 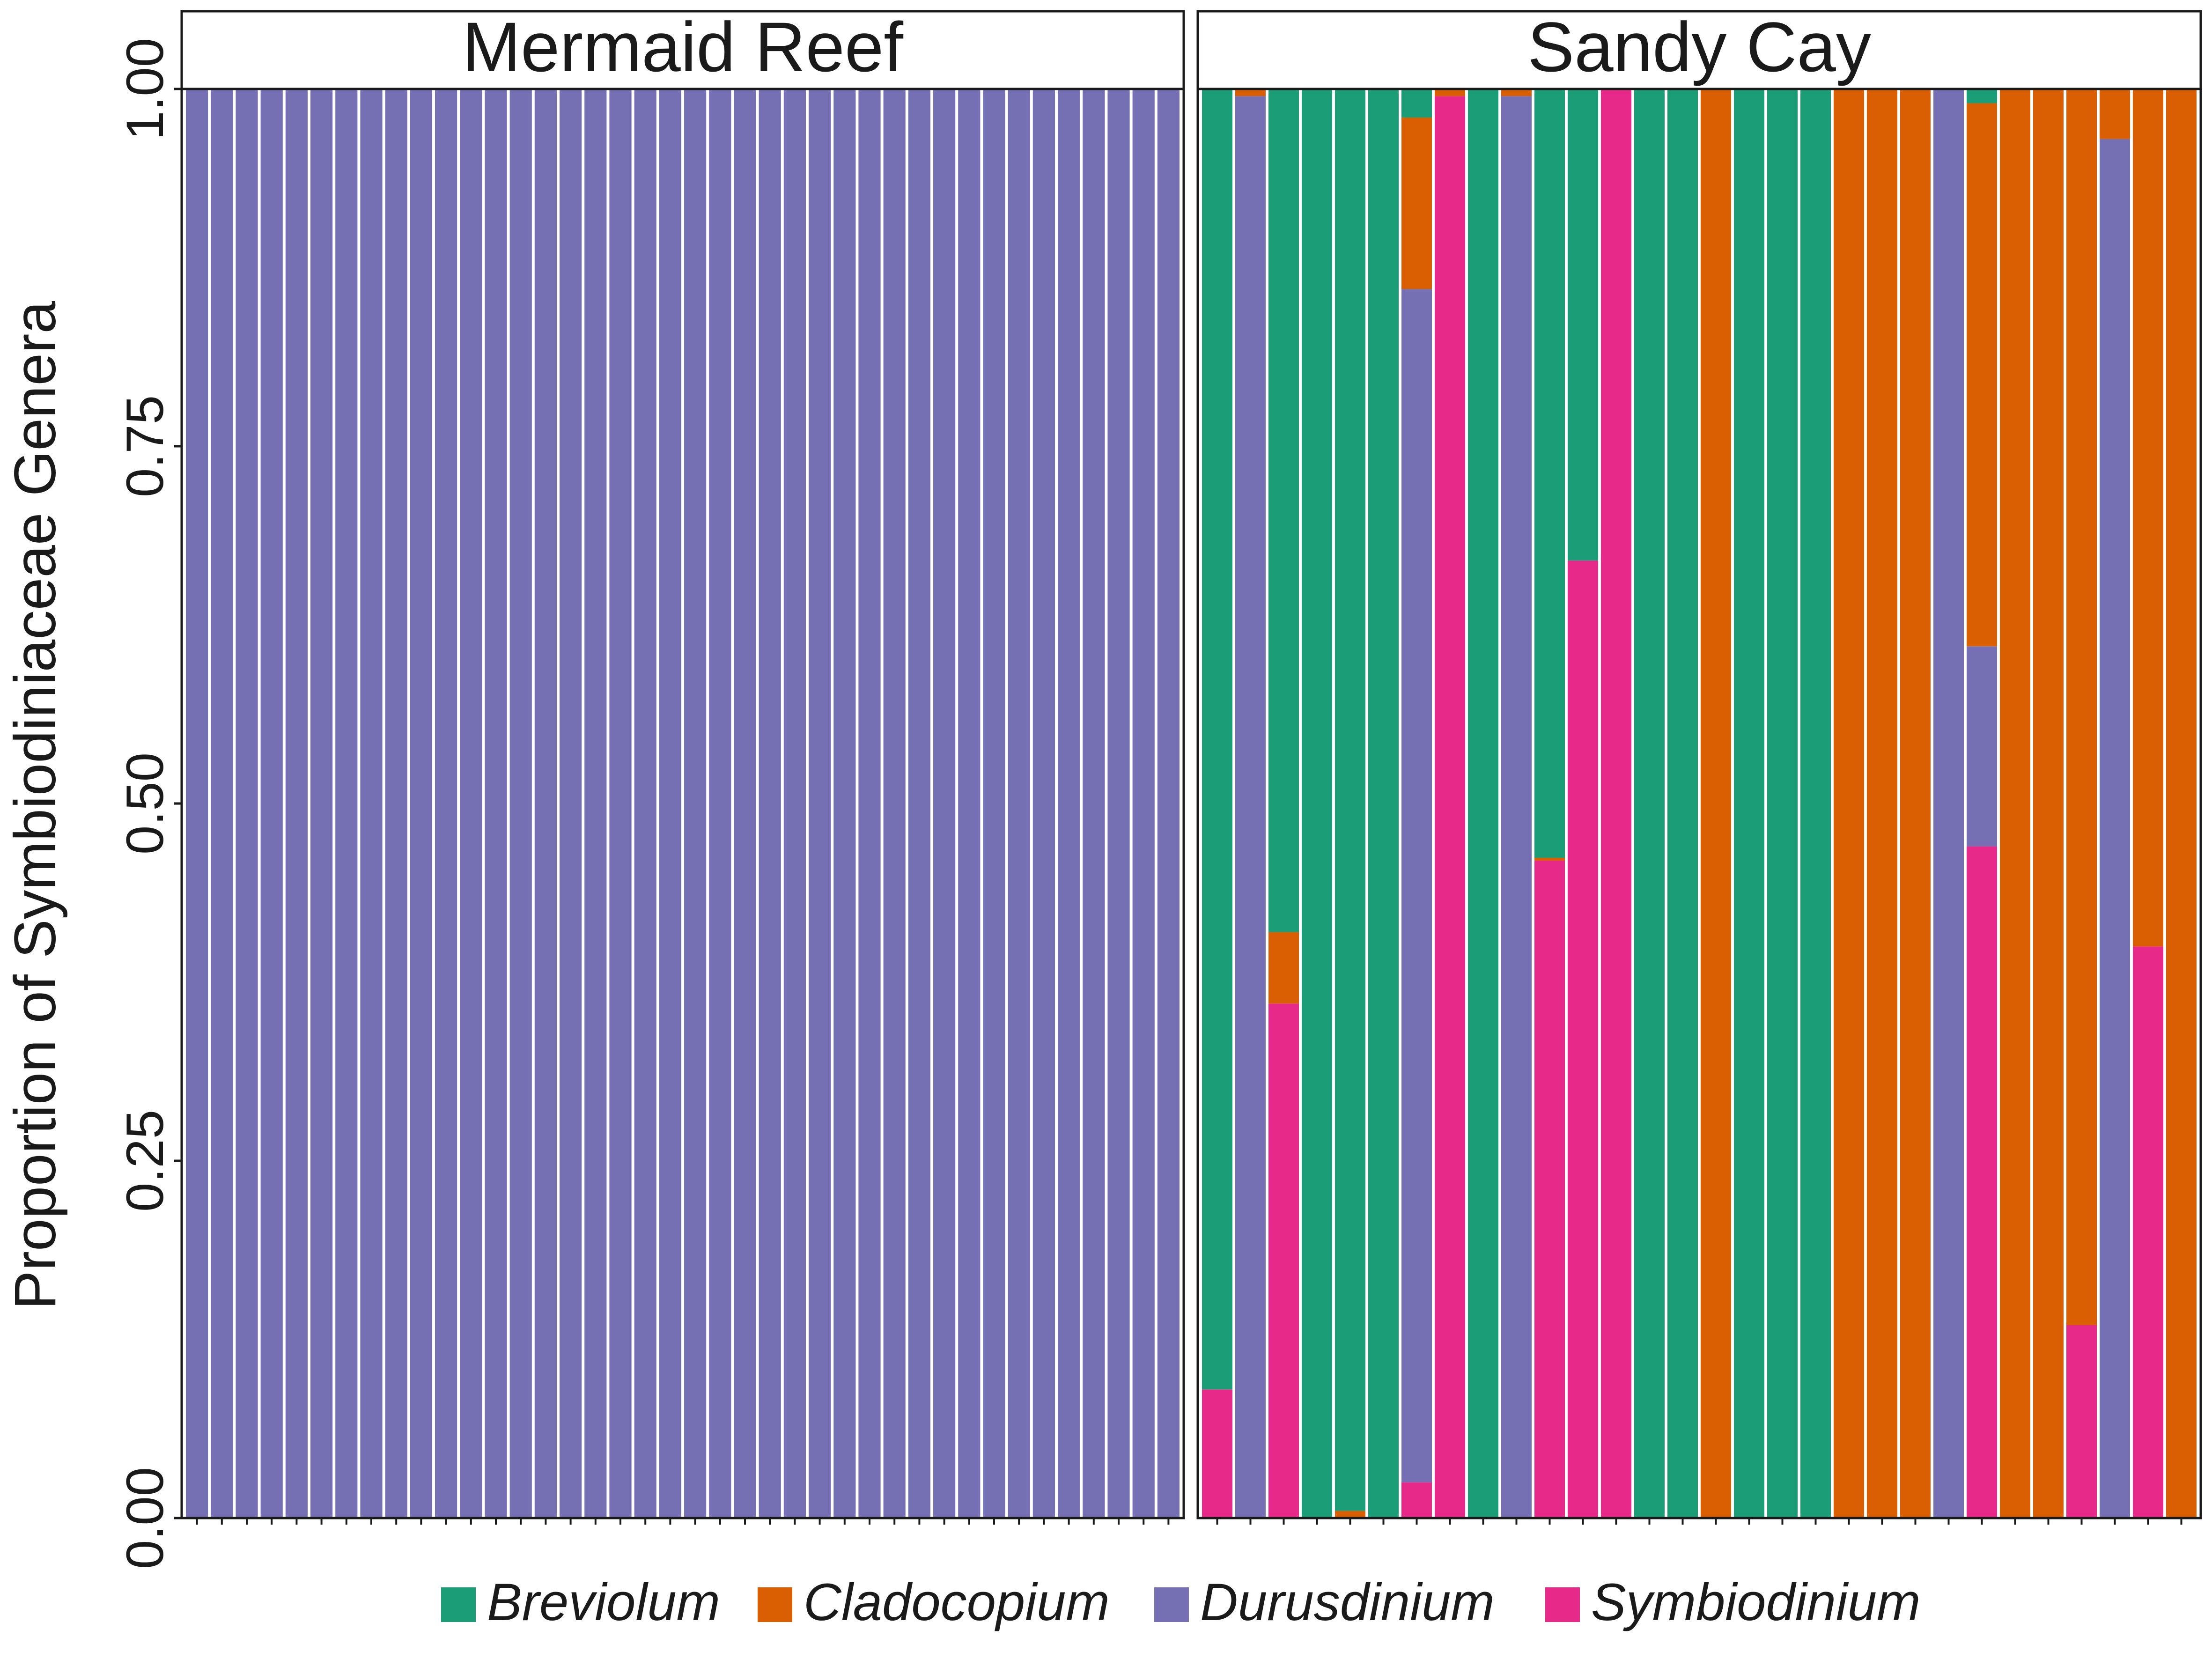 What do you see at coordinates (145, 1518) in the screenshot?
I see `y-tick-label: 0.00` at bounding box center [145, 1518].